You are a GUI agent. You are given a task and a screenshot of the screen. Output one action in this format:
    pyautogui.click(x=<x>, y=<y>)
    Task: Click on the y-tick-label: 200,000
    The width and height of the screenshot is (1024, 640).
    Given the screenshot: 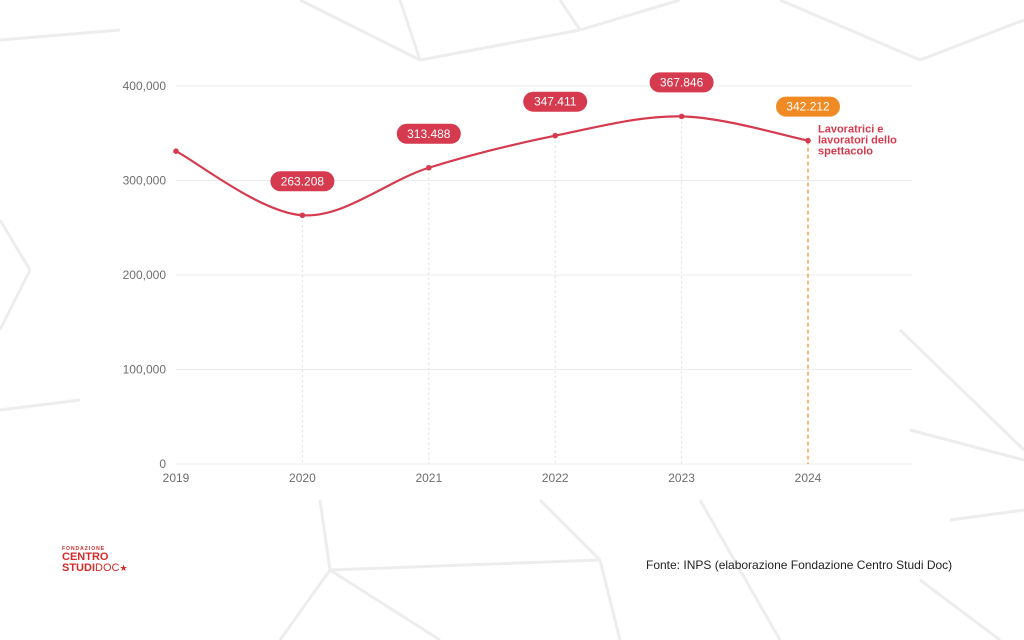 What is the action you would take?
    pyautogui.click(x=145, y=275)
    